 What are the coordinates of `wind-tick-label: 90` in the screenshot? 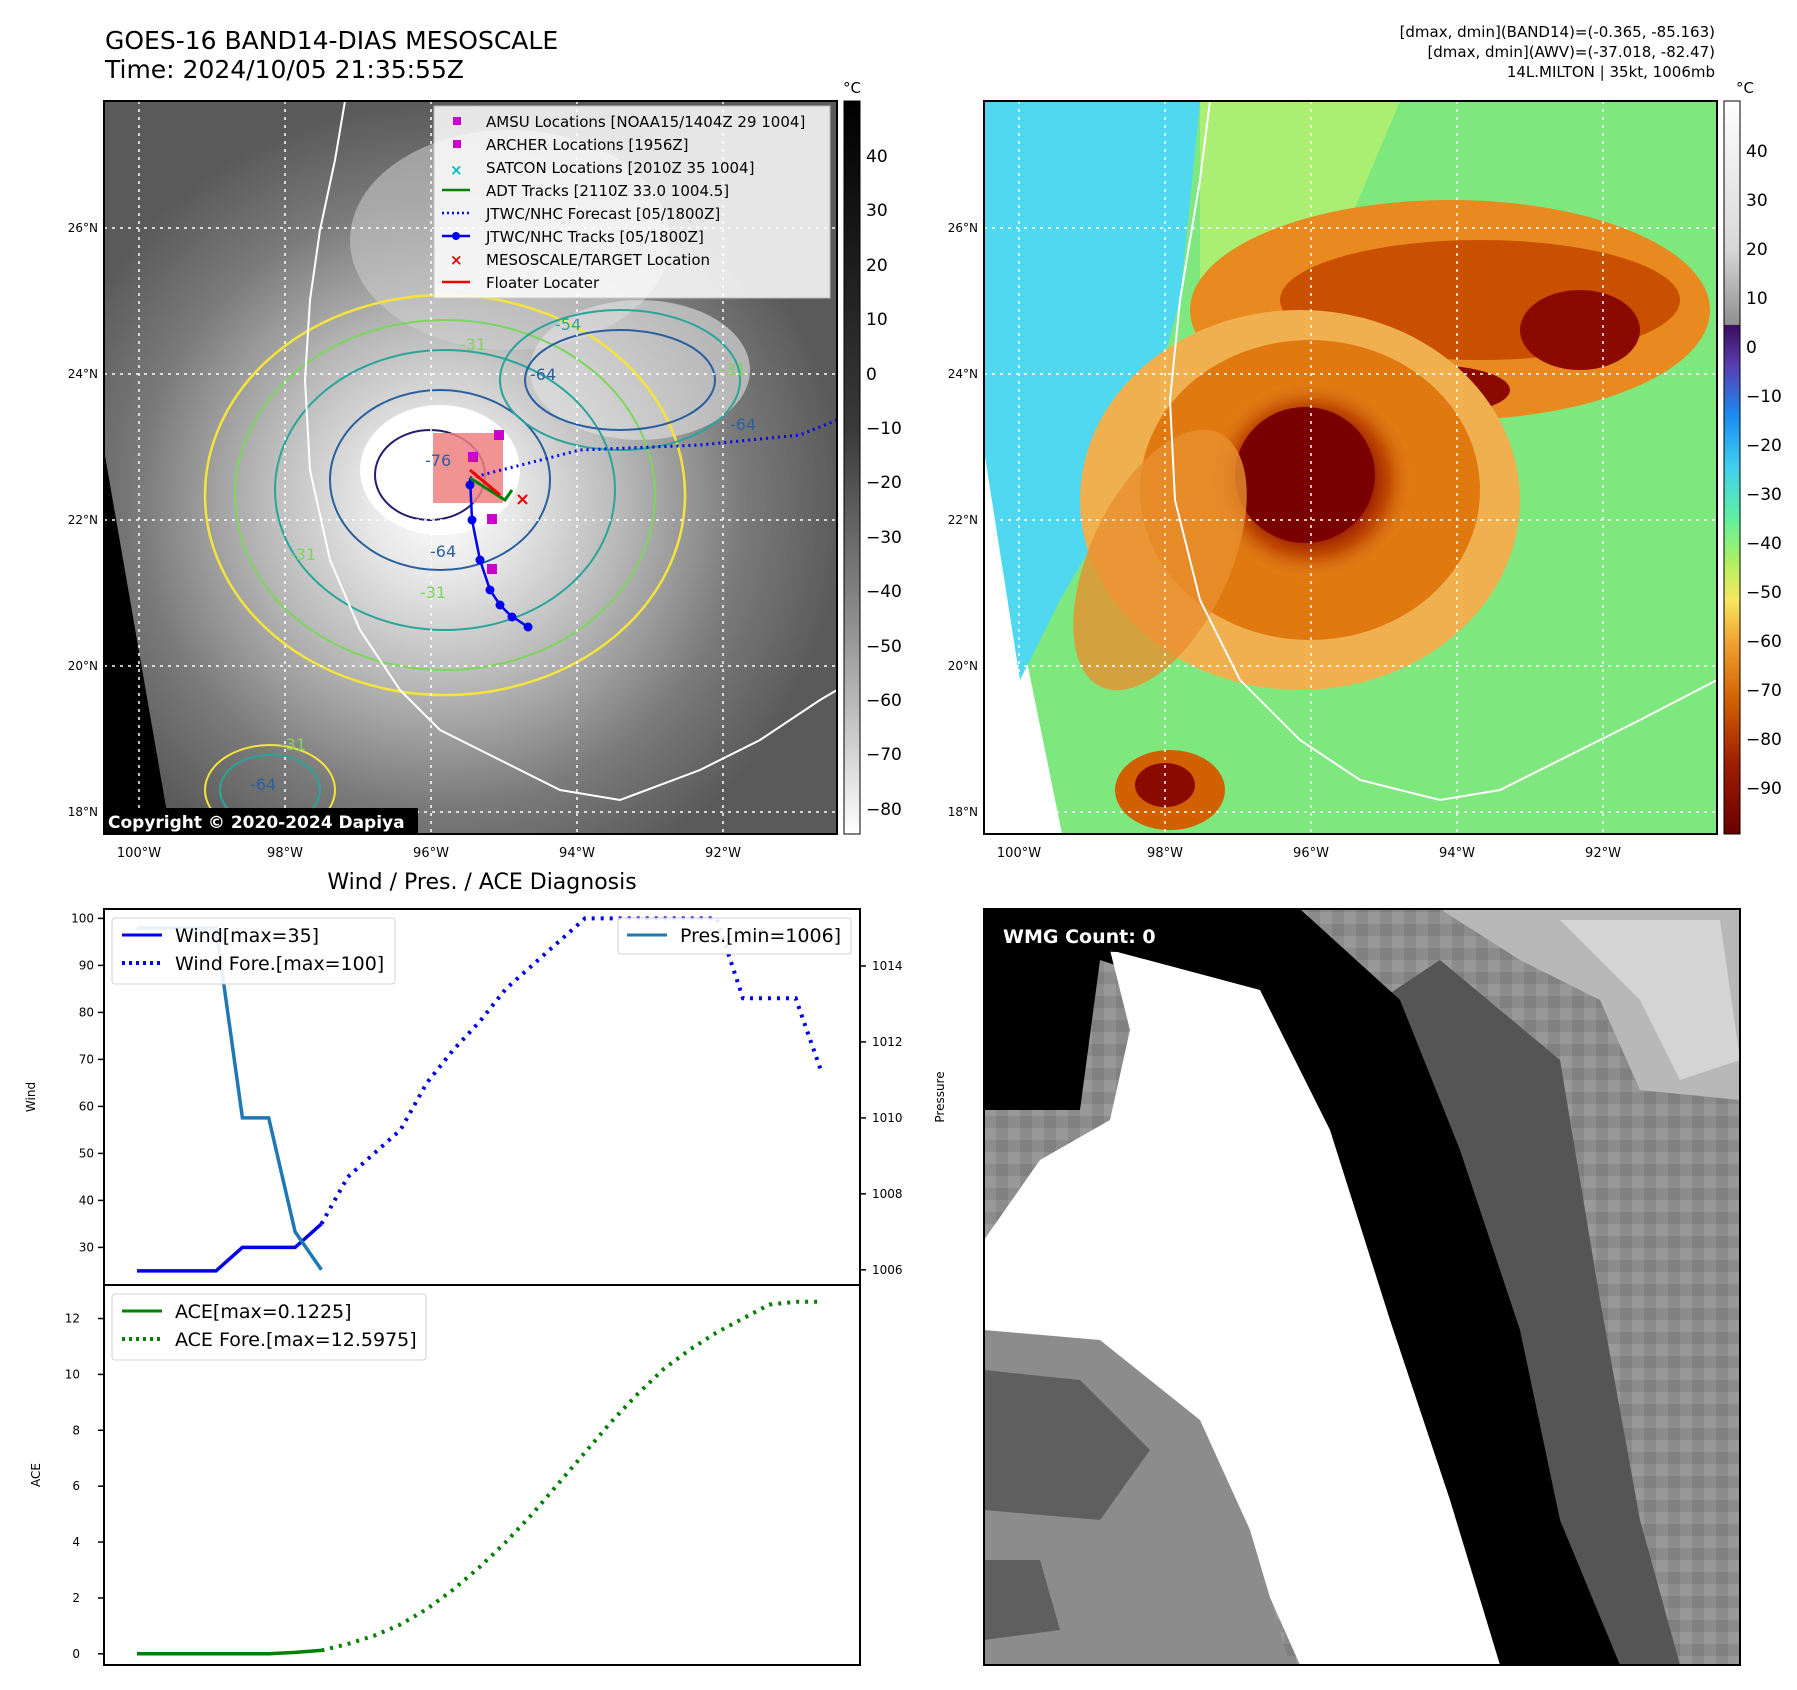 It's located at (86, 965).